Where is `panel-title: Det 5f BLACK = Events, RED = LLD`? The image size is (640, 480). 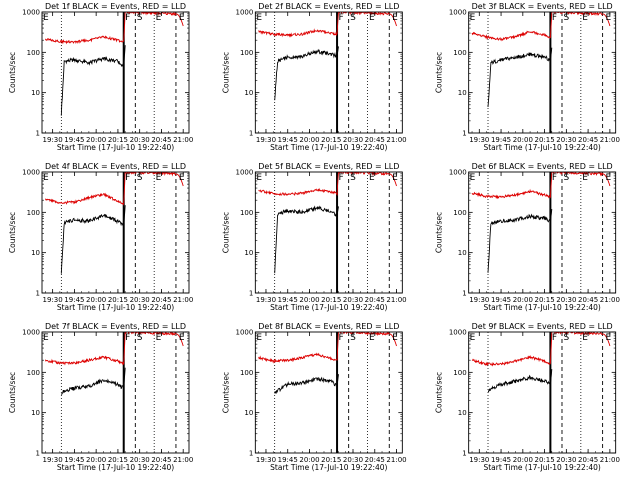
panel-title: Det 5f BLACK = Events, RED = LLD is located at coordinates (328, 166).